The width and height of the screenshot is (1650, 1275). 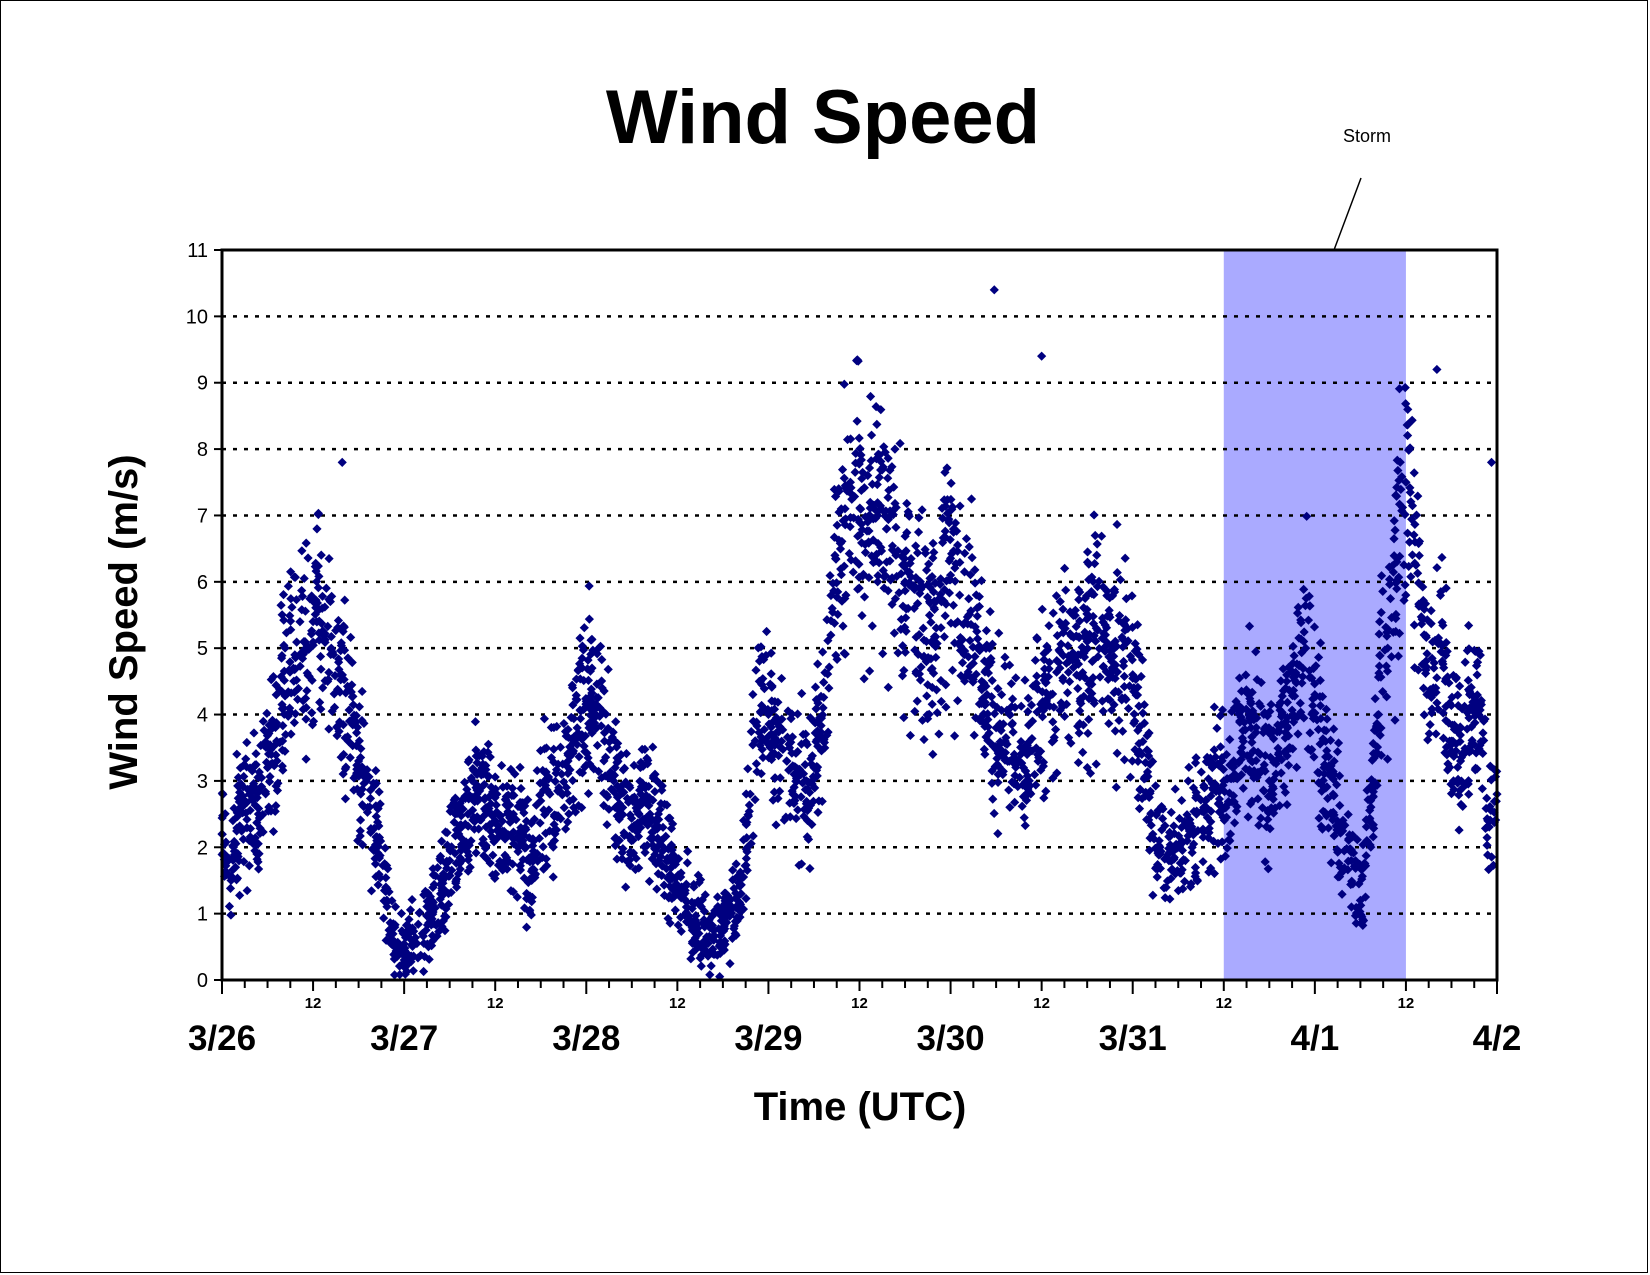 What do you see at coordinates (202, 450) in the screenshot?
I see `y-tick-label: 8` at bounding box center [202, 450].